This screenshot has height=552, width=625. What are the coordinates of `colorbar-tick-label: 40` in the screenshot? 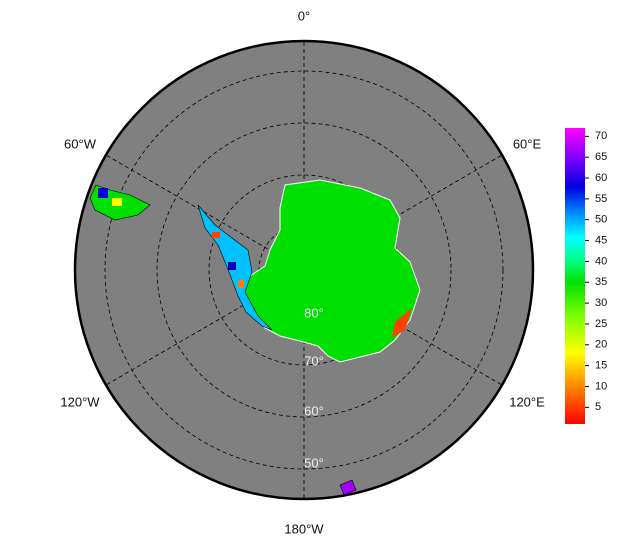 It's located at (601, 261).